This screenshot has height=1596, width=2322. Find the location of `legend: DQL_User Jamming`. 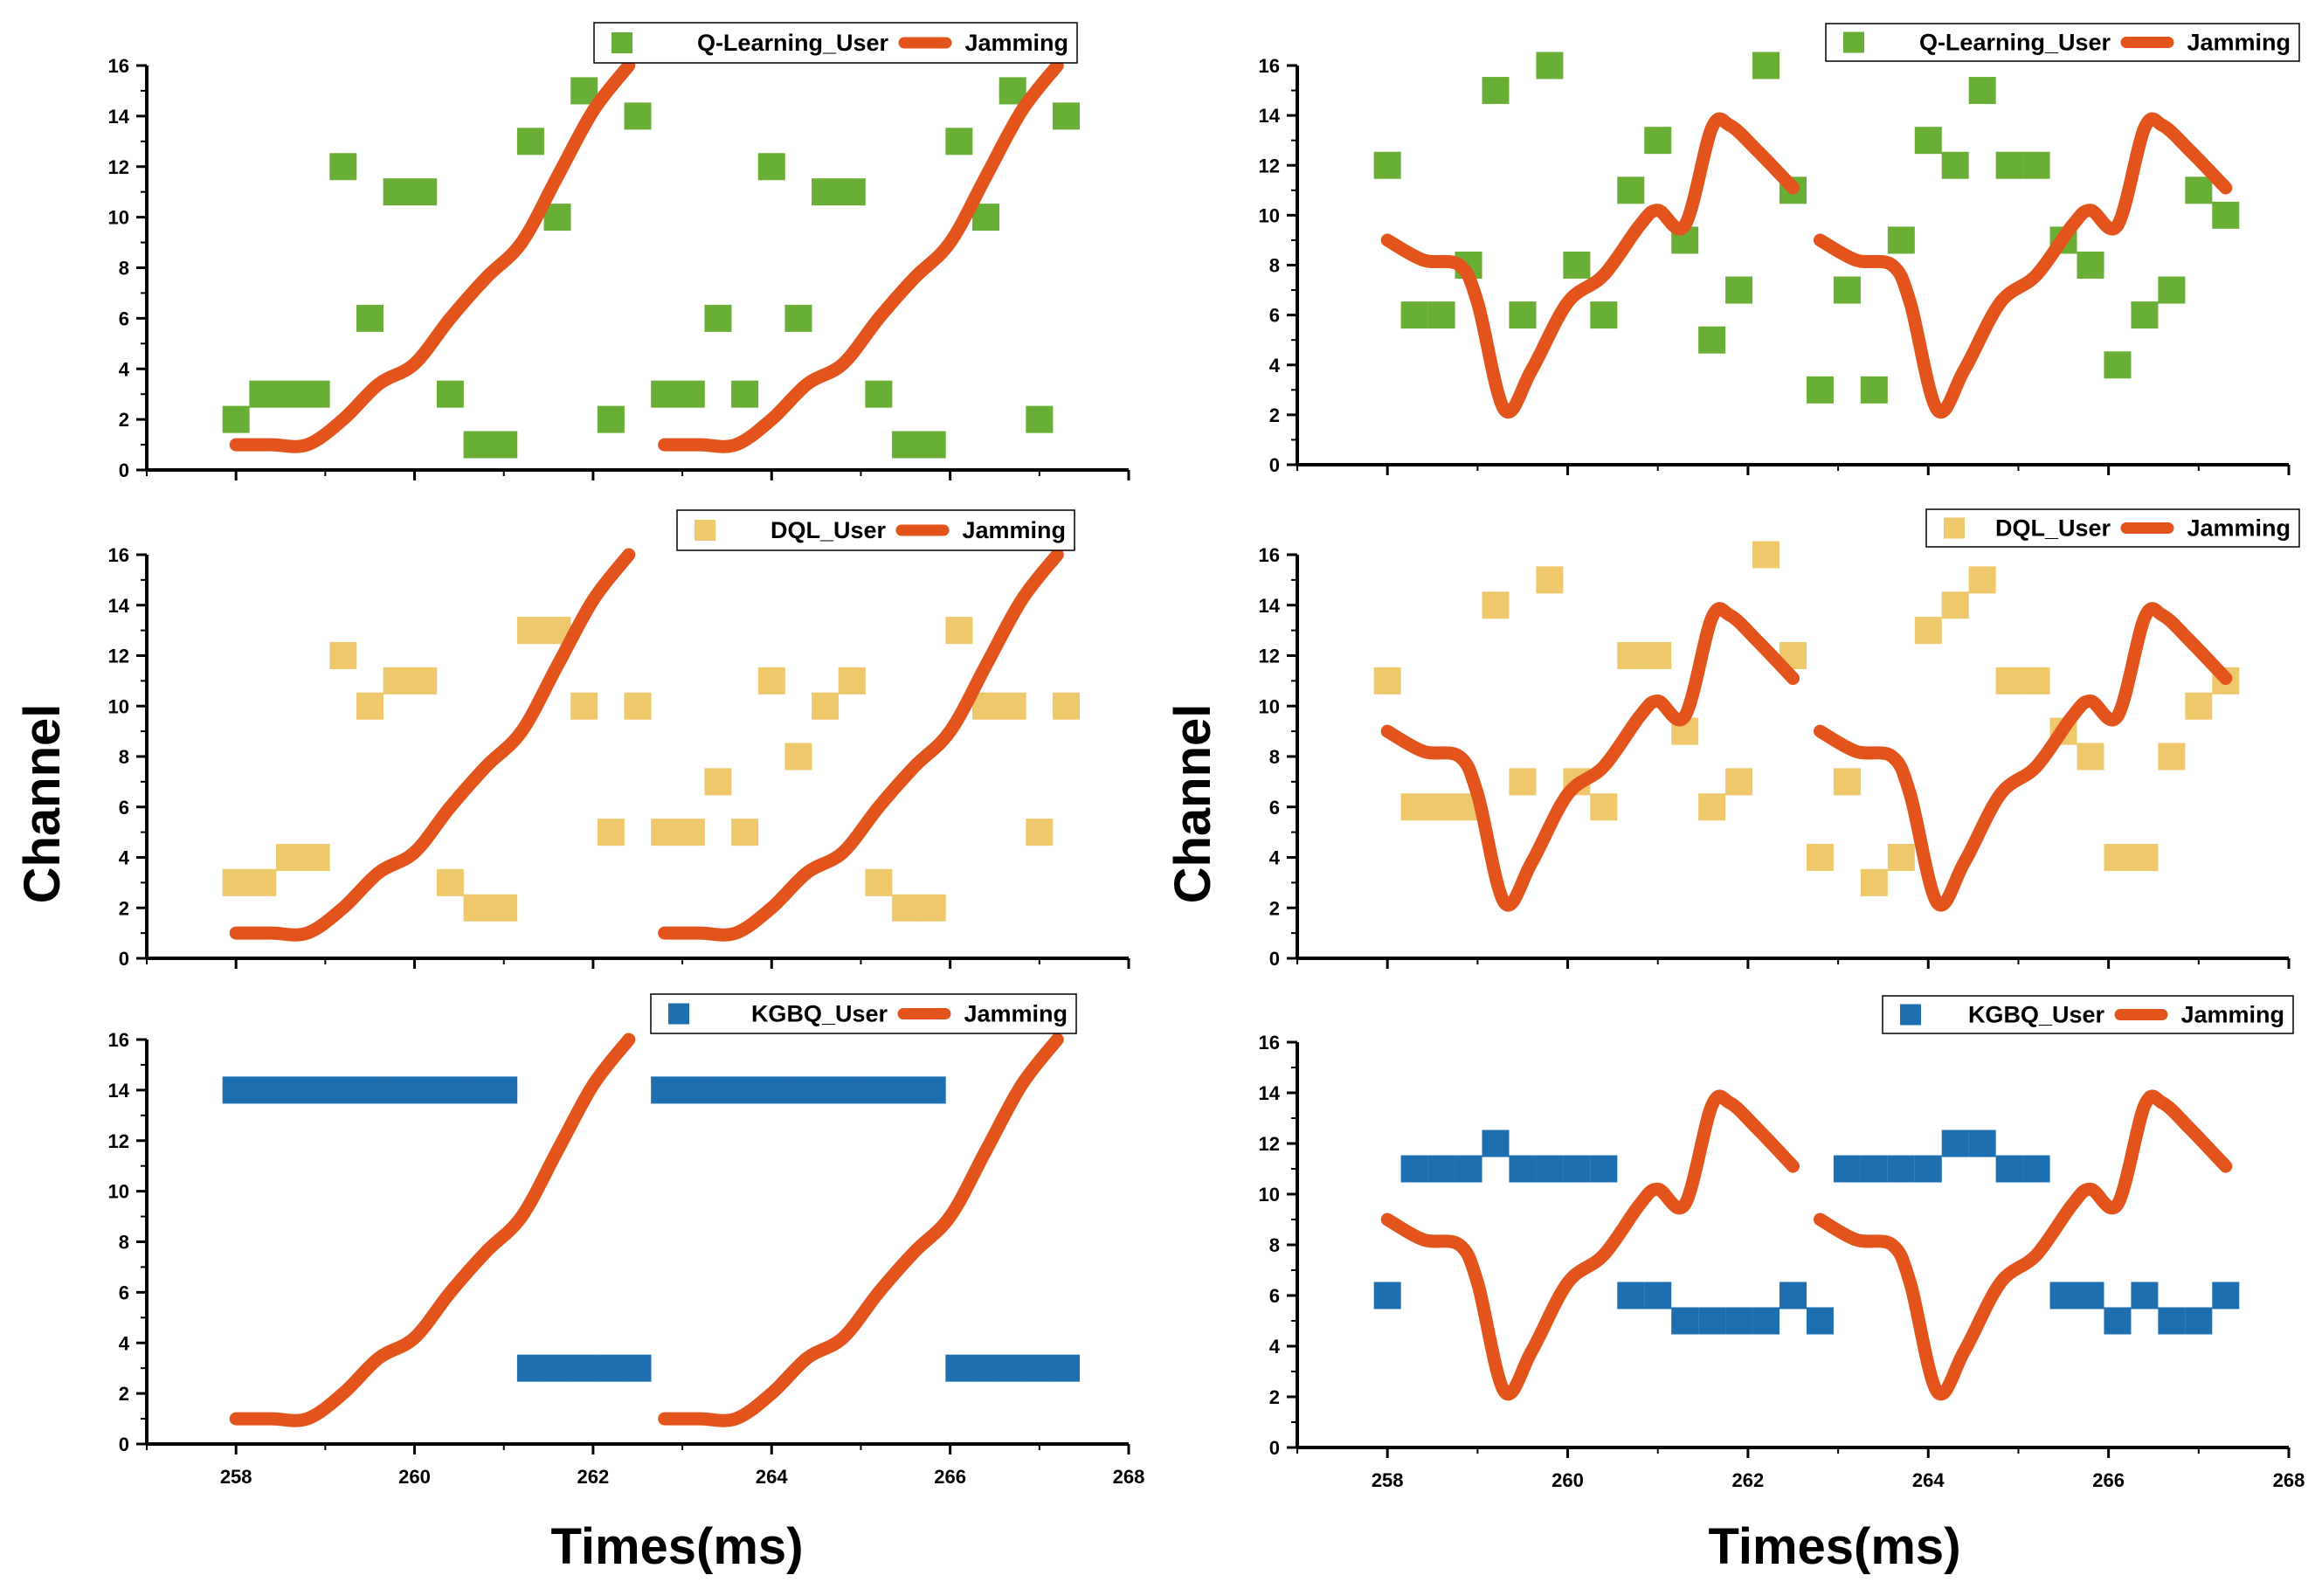

legend: DQL_User Jamming is located at coordinates (875, 530).